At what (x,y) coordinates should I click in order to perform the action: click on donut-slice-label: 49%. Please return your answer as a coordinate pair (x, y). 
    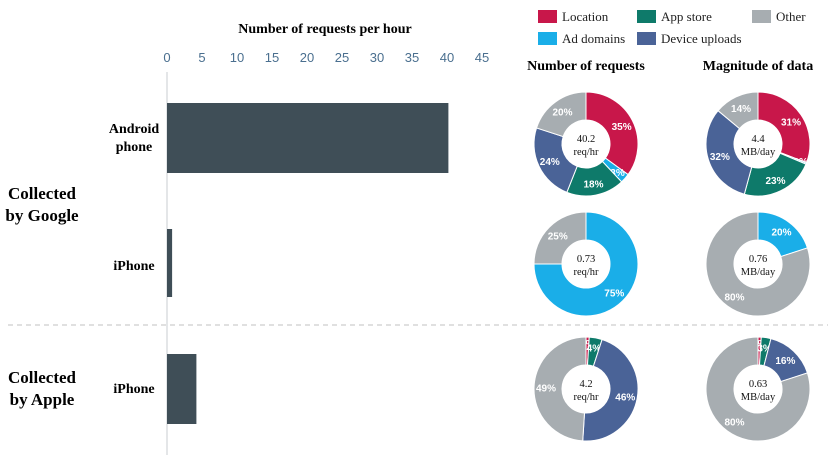
    Looking at the image, I should click on (546, 389).